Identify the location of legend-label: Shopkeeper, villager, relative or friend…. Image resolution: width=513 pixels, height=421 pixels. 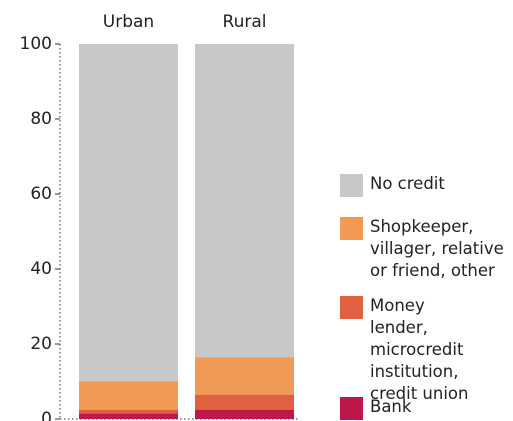
(437, 248).